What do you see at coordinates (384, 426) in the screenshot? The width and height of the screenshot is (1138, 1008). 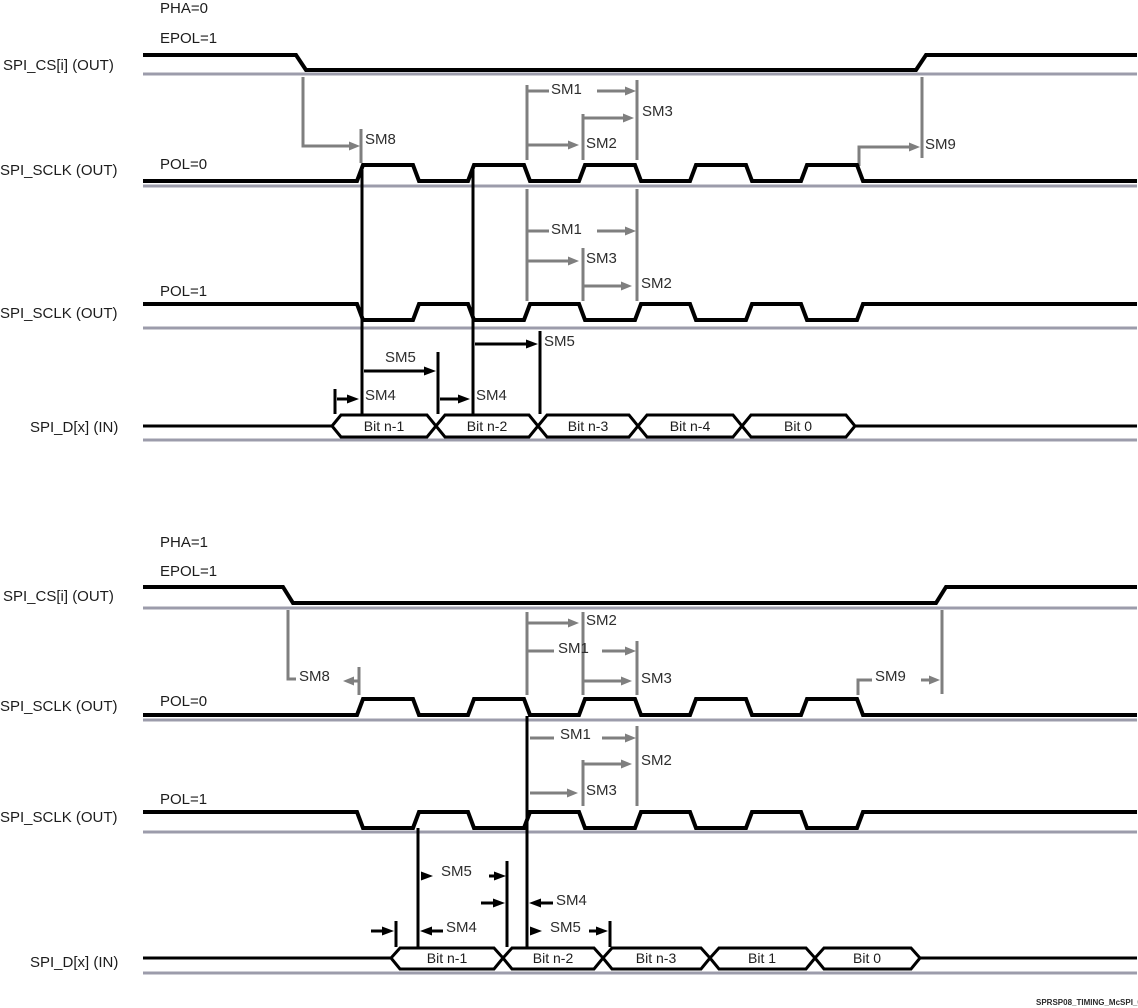 I see `top-bit-label: Bit n-1` at bounding box center [384, 426].